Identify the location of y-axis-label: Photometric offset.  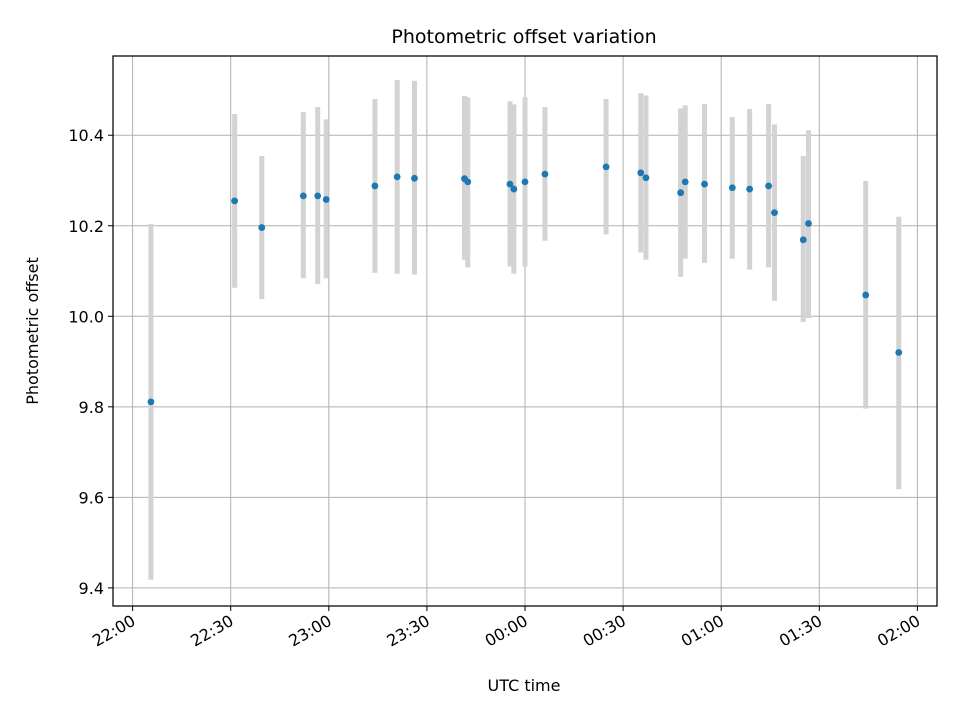
(32, 331).